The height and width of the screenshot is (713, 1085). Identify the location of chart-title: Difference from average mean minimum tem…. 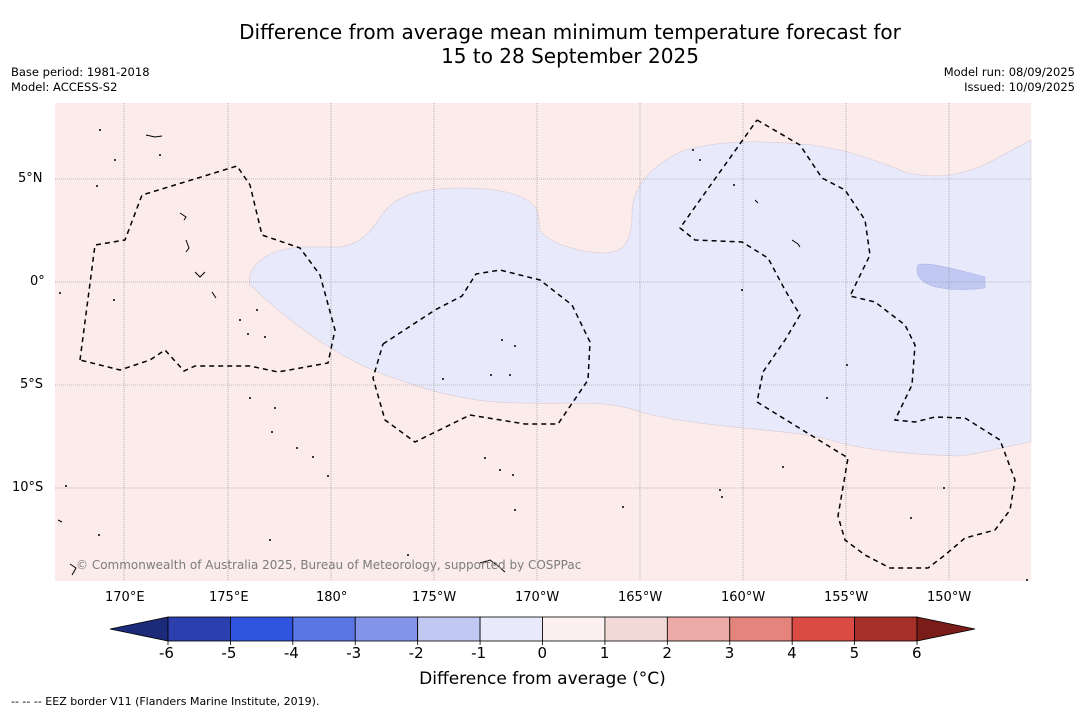
(542, 44).